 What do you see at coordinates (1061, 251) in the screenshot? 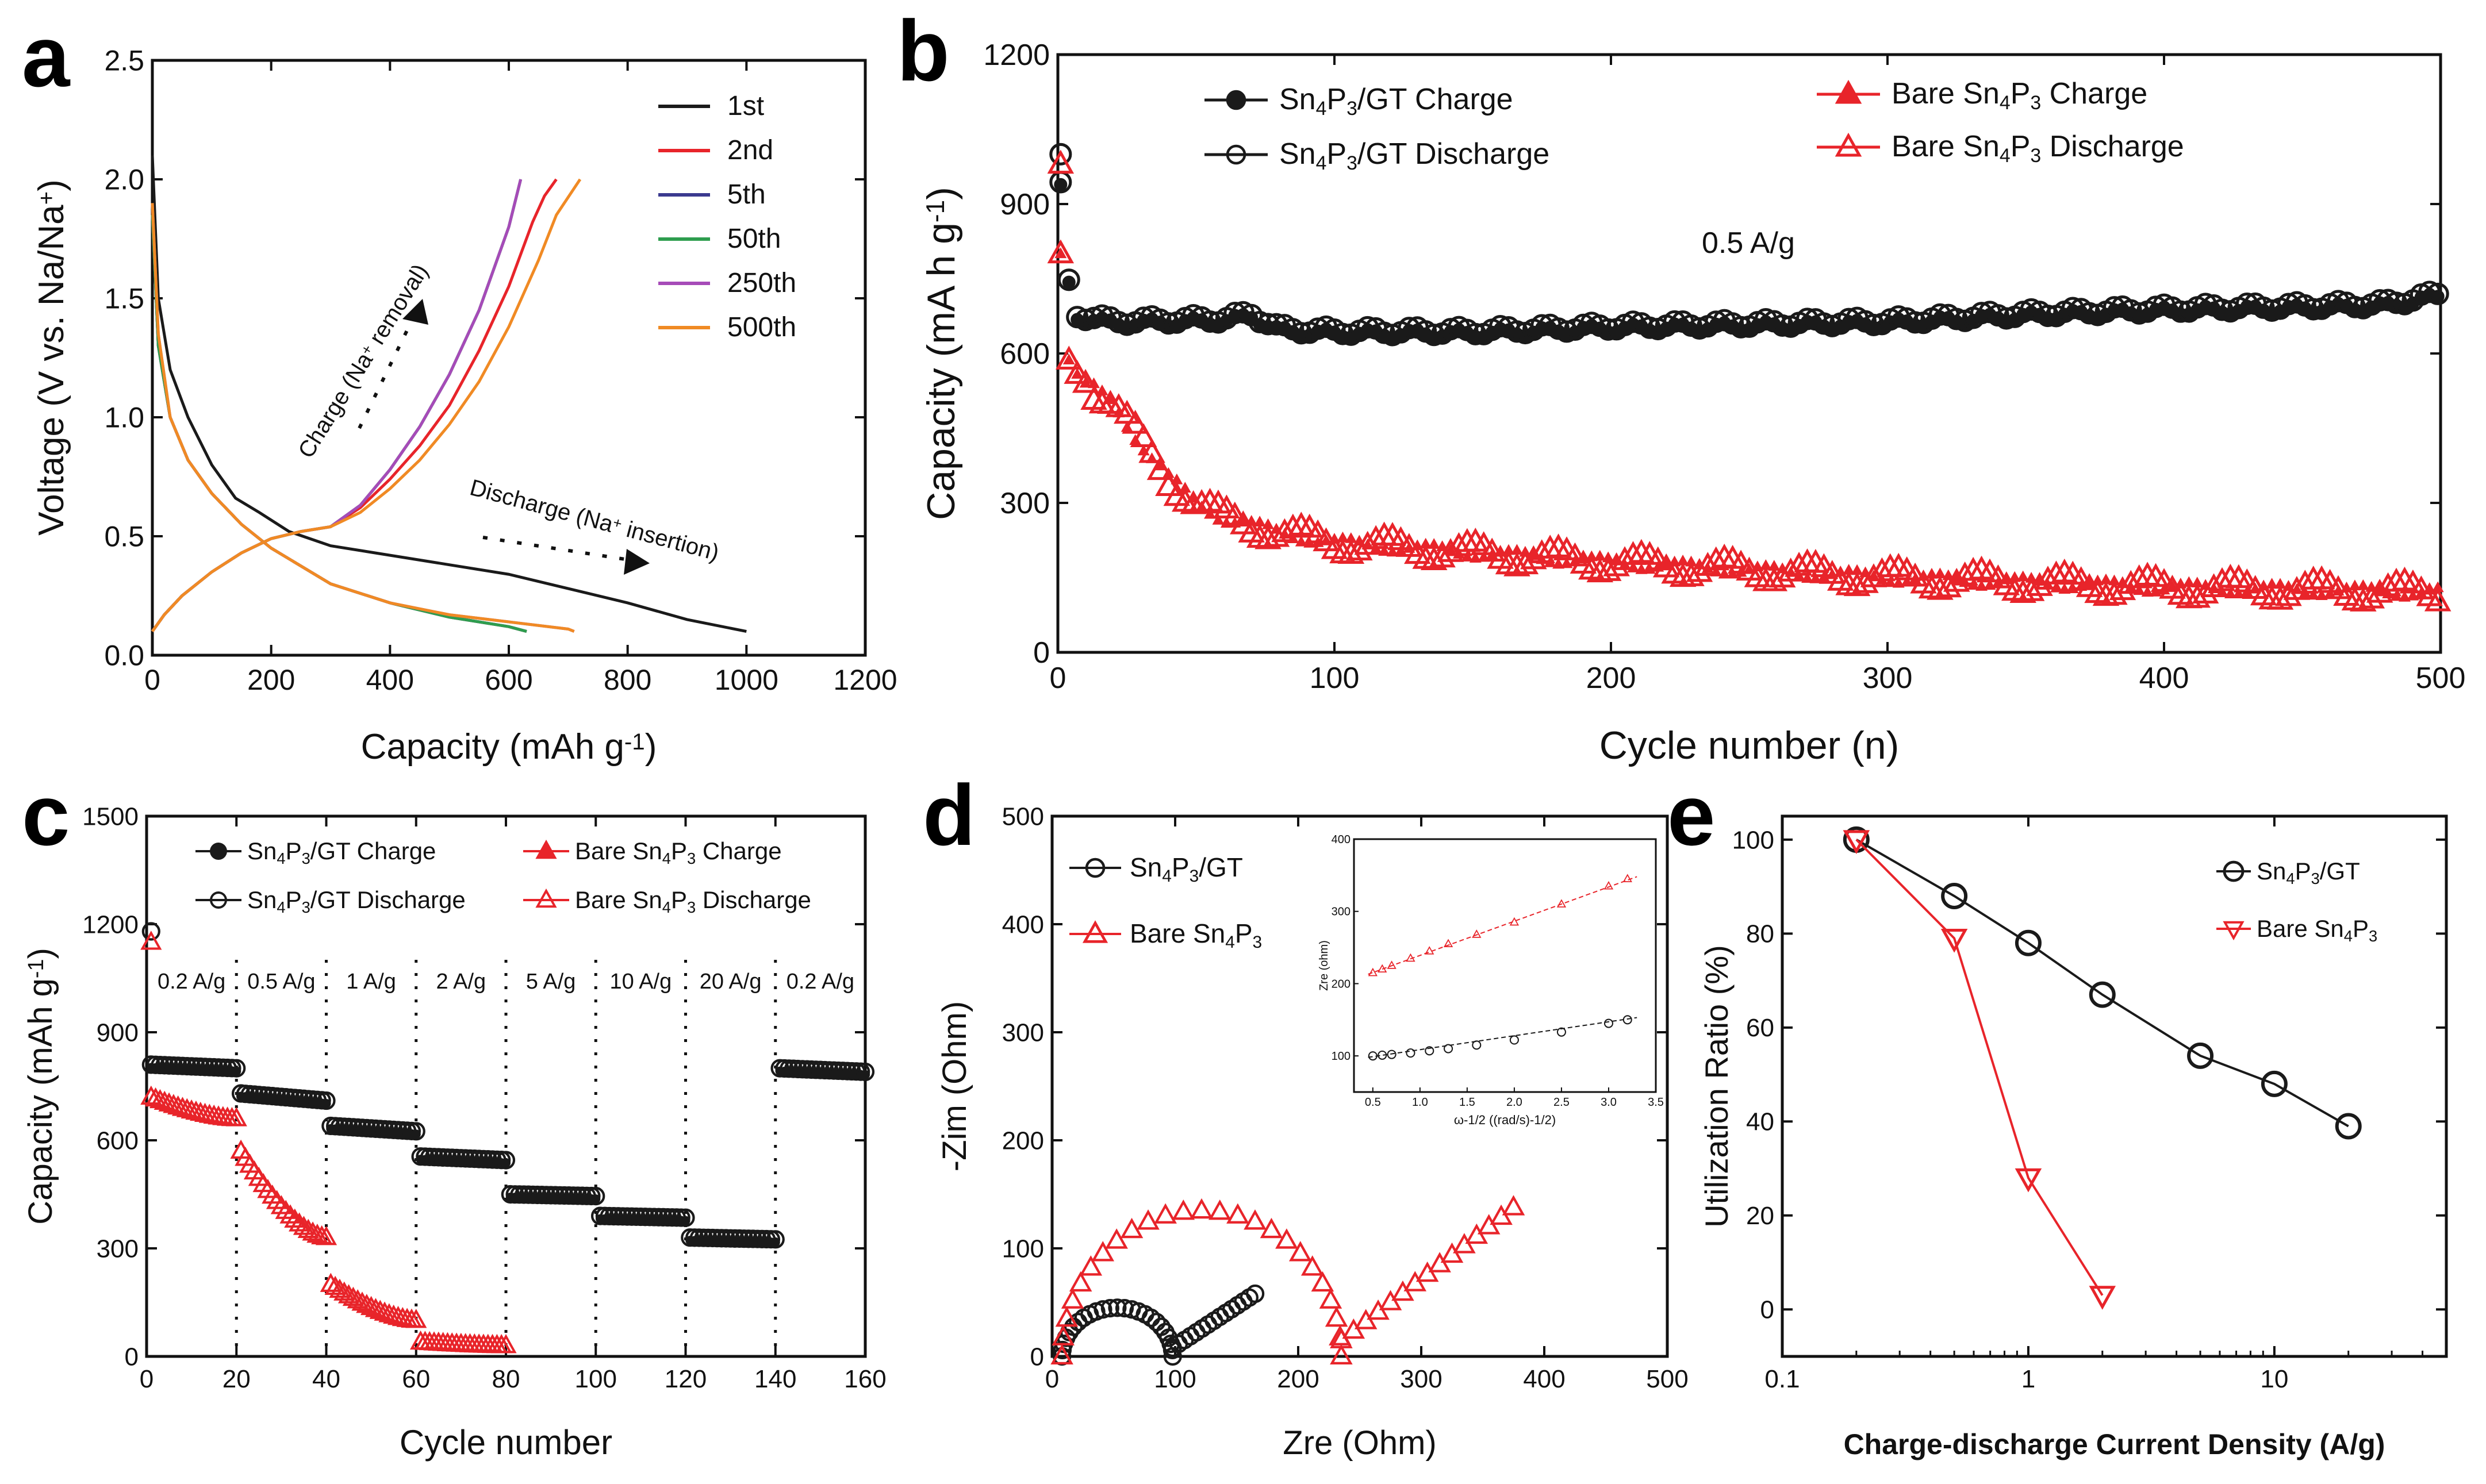
I see `bare-discharge-point` at bounding box center [1061, 251].